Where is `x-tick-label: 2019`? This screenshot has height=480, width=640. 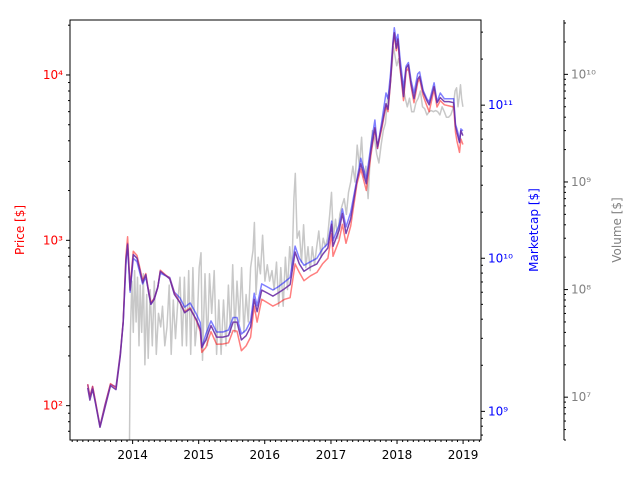 x-tick-label: 2019 is located at coordinates (463, 455).